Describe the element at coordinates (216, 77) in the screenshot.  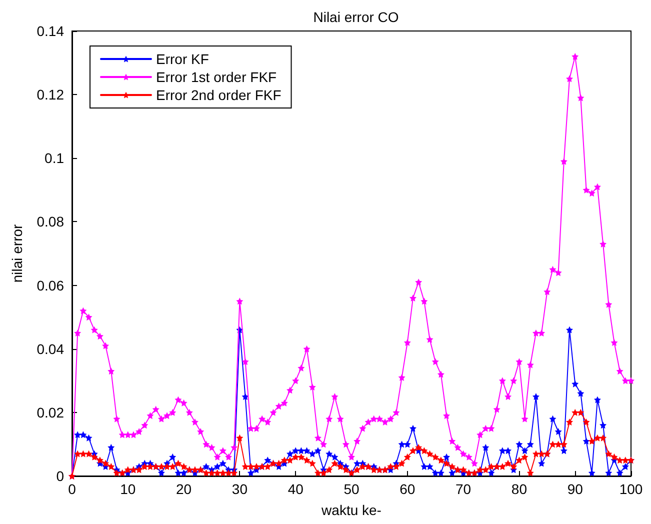
I see `legend-label: Error 1st order FKF` at that location.